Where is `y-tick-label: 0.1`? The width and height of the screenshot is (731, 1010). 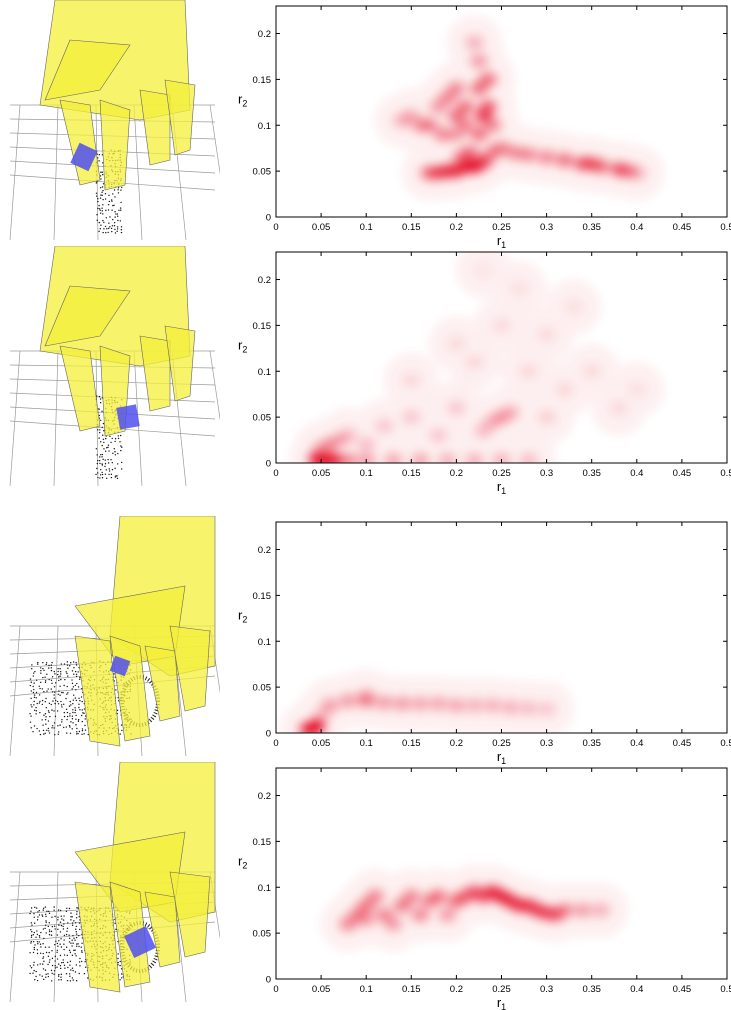
y-tick-label: 0.1 is located at coordinates (264, 372).